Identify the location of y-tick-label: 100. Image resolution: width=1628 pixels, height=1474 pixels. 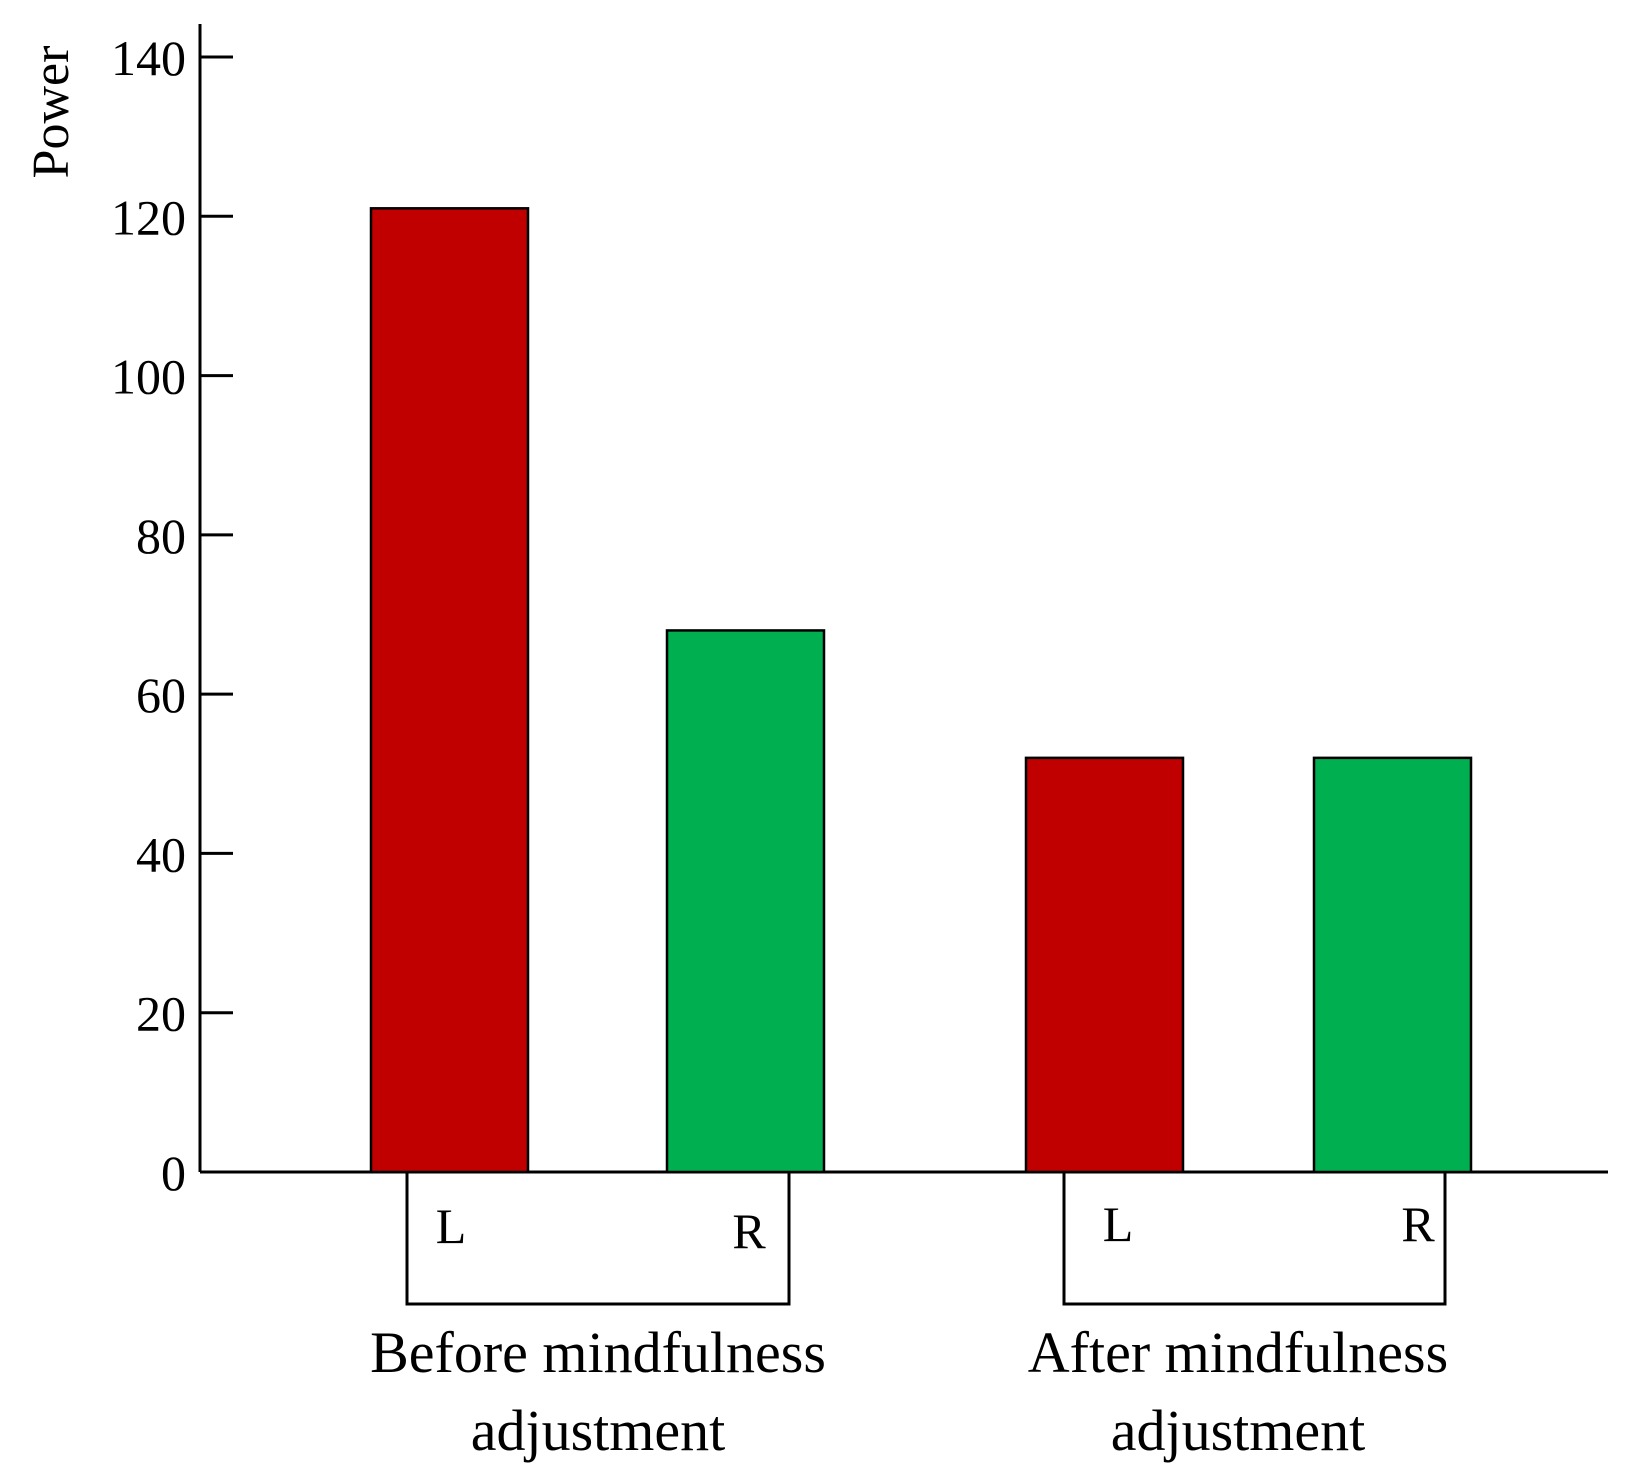
(148, 377).